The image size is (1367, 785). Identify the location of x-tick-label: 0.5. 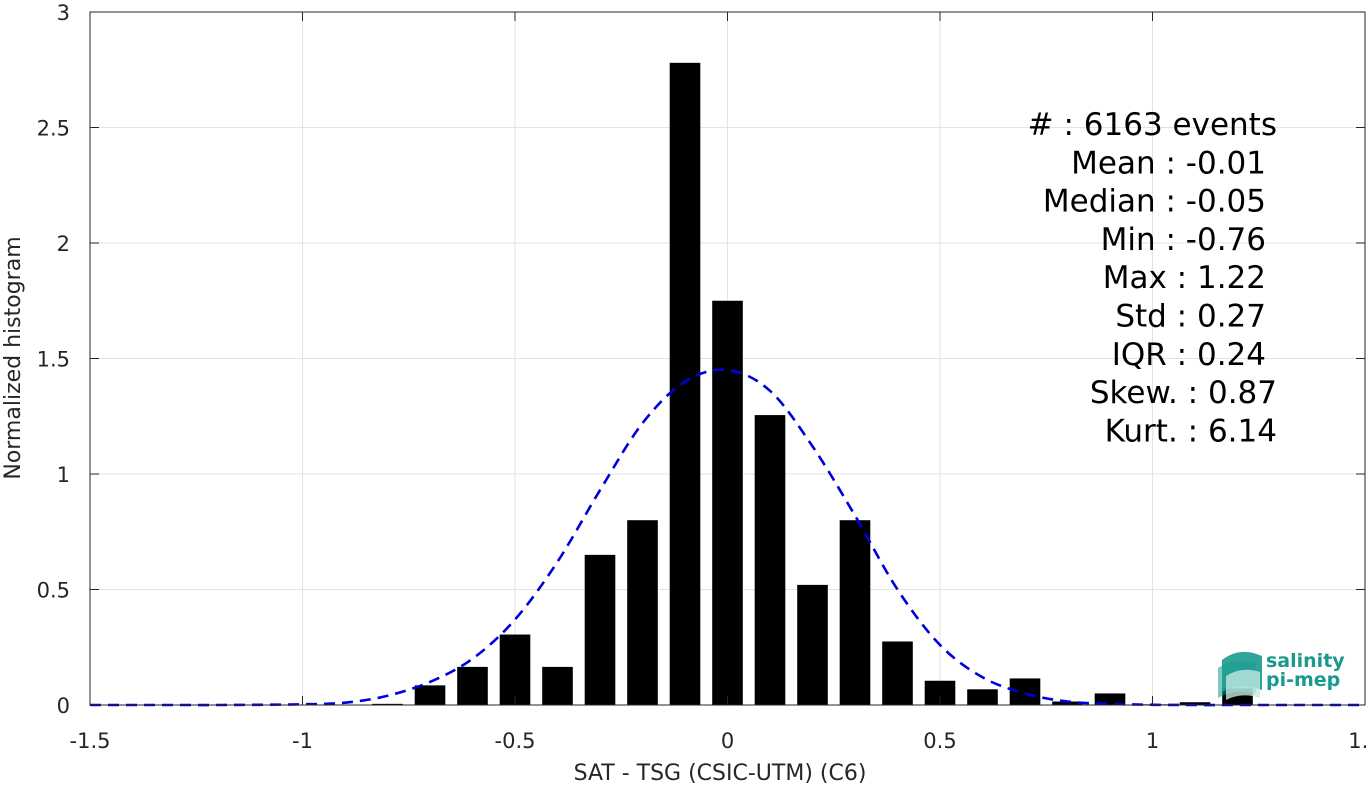
(939, 741).